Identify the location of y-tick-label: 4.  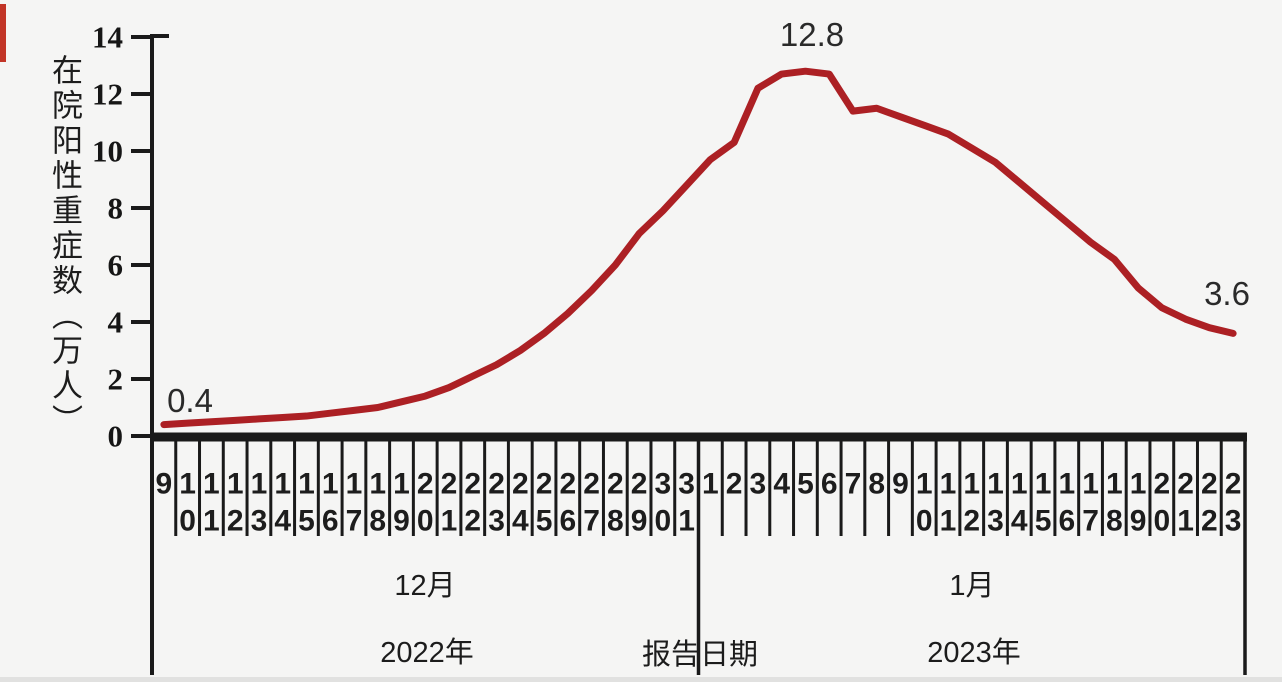
(116, 322).